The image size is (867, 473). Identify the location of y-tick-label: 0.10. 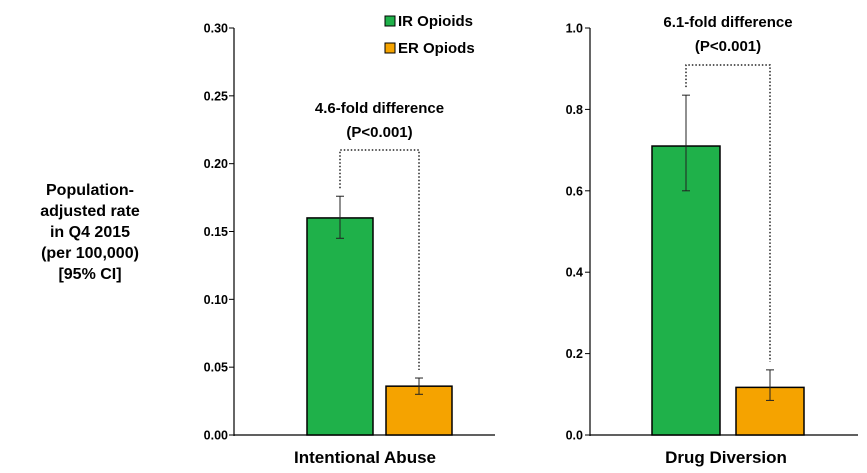
(216, 300).